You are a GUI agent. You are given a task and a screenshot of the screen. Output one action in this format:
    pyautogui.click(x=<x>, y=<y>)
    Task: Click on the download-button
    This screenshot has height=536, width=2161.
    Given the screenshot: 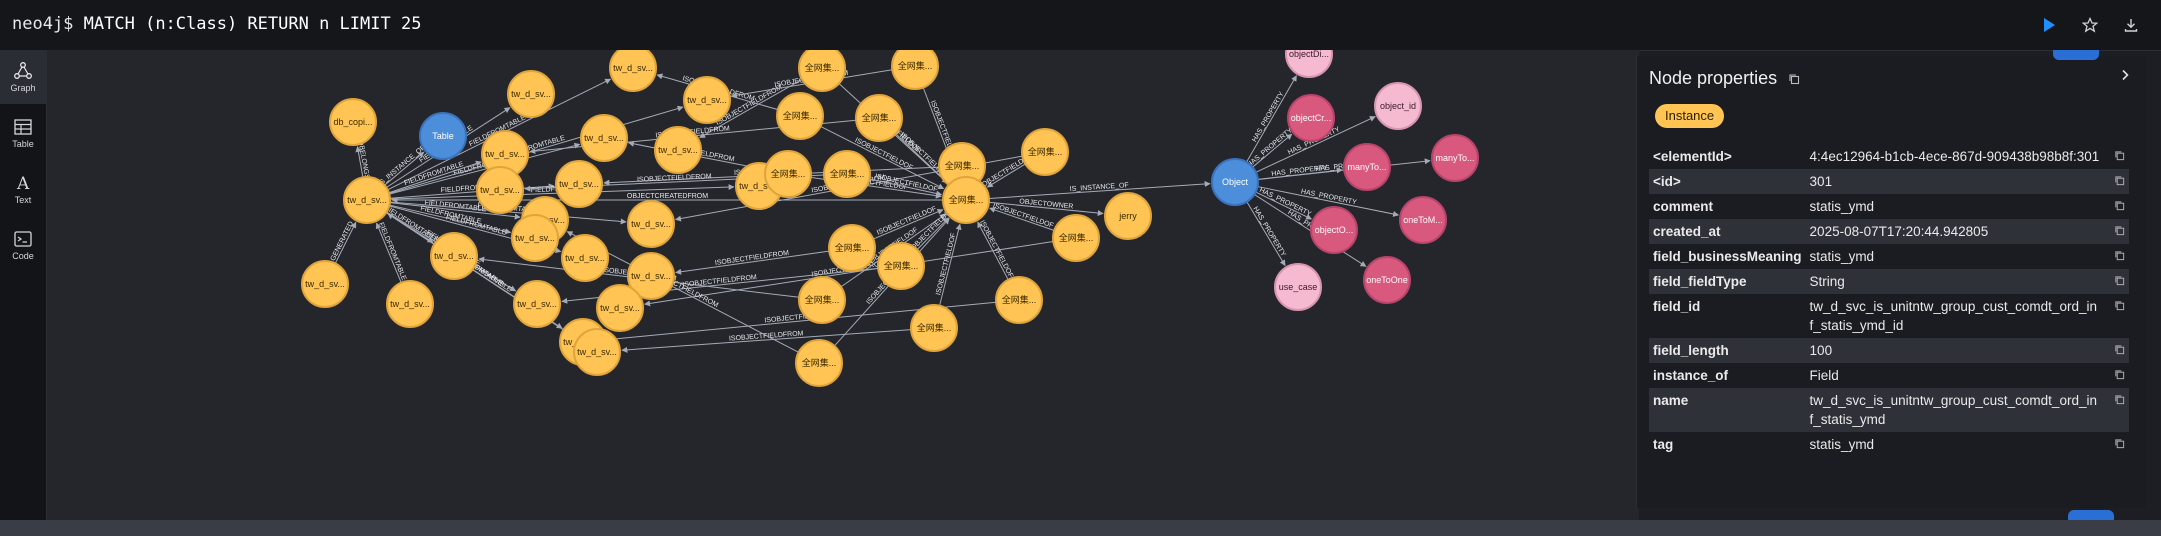 What is the action you would take?
    pyautogui.click(x=2131, y=25)
    